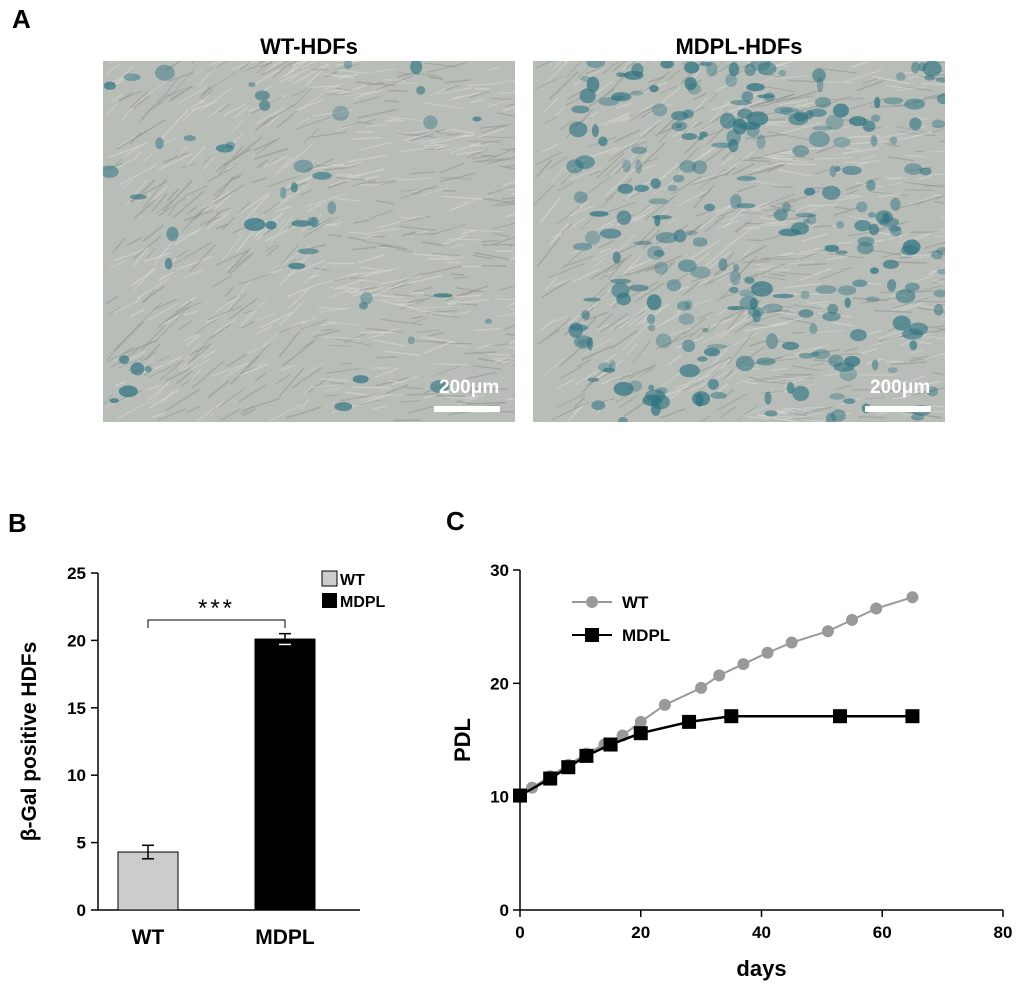 The height and width of the screenshot is (987, 1020). Describe the element at coordinates (469, 387) in the screenshot. I see `scale-label-wt: 200μm` at that location.